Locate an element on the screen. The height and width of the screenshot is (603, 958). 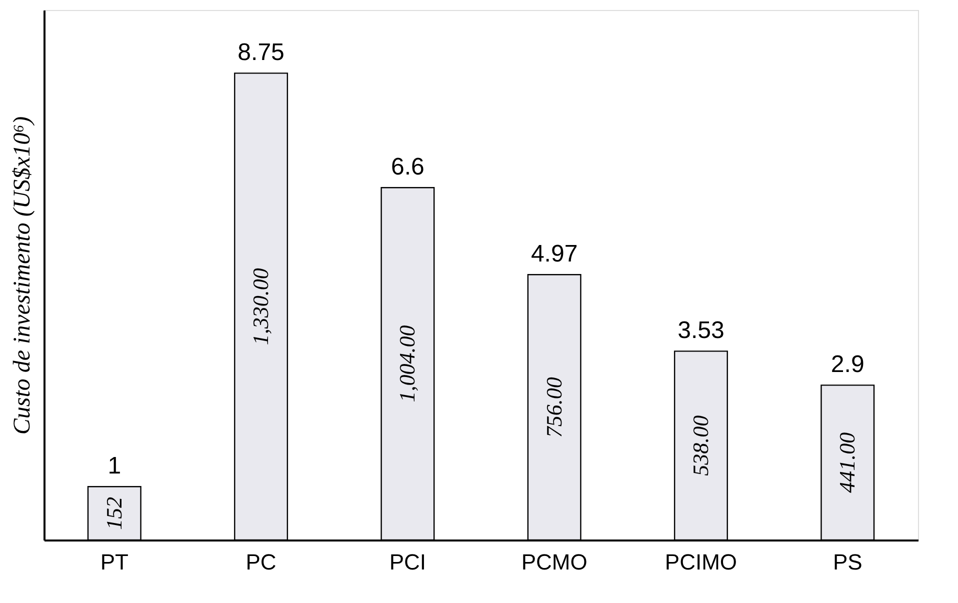
annotation: 8.75 is located at coordinates (261, 52).